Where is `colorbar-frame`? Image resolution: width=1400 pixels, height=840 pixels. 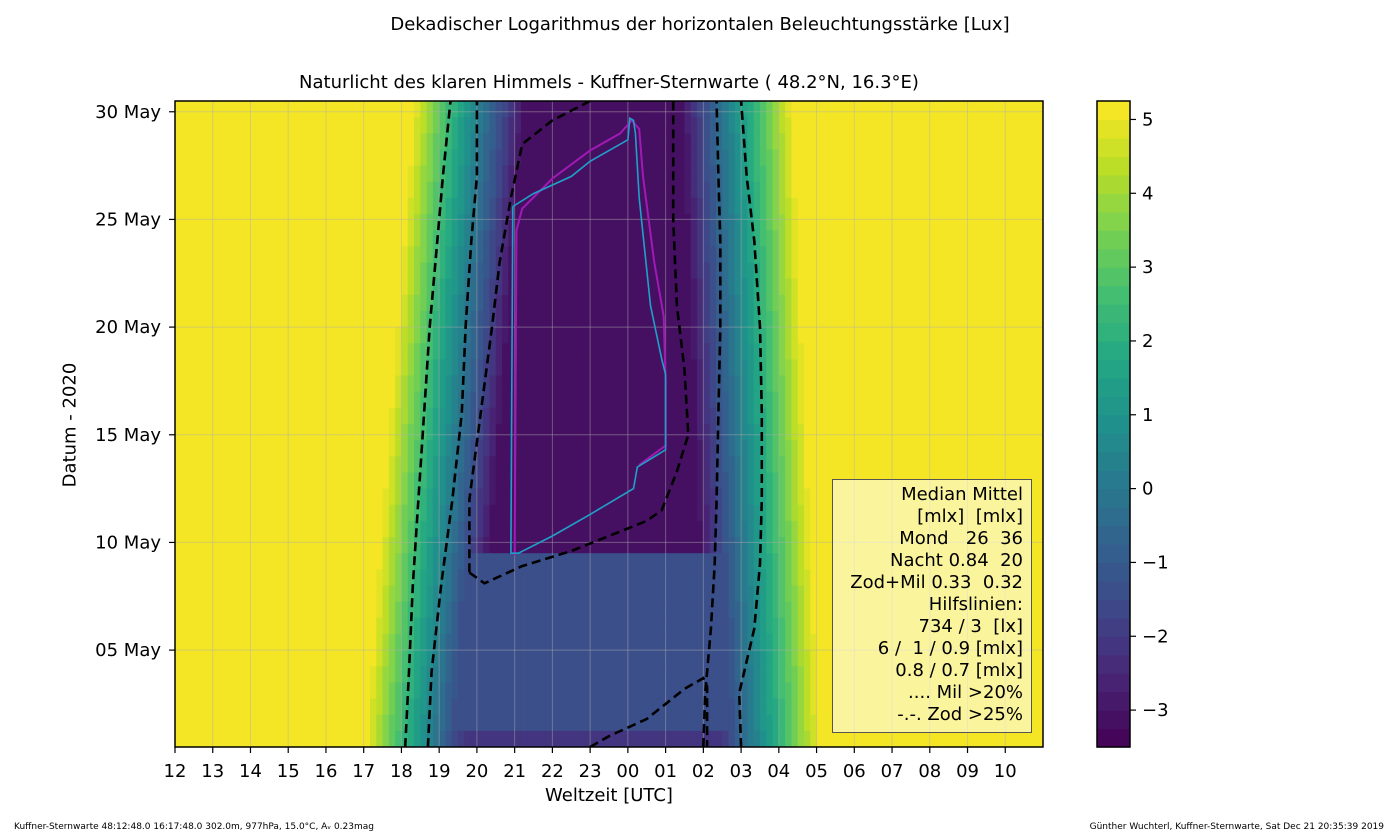
colorbar-frame is located at coordinates (1113, 424).